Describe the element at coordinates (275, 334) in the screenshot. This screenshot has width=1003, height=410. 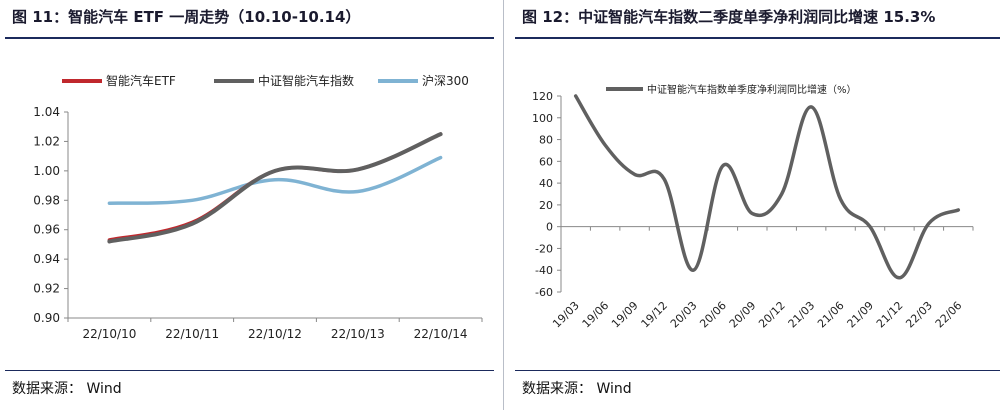
I see `left-x-tick-label: 22/10/12` at that location.